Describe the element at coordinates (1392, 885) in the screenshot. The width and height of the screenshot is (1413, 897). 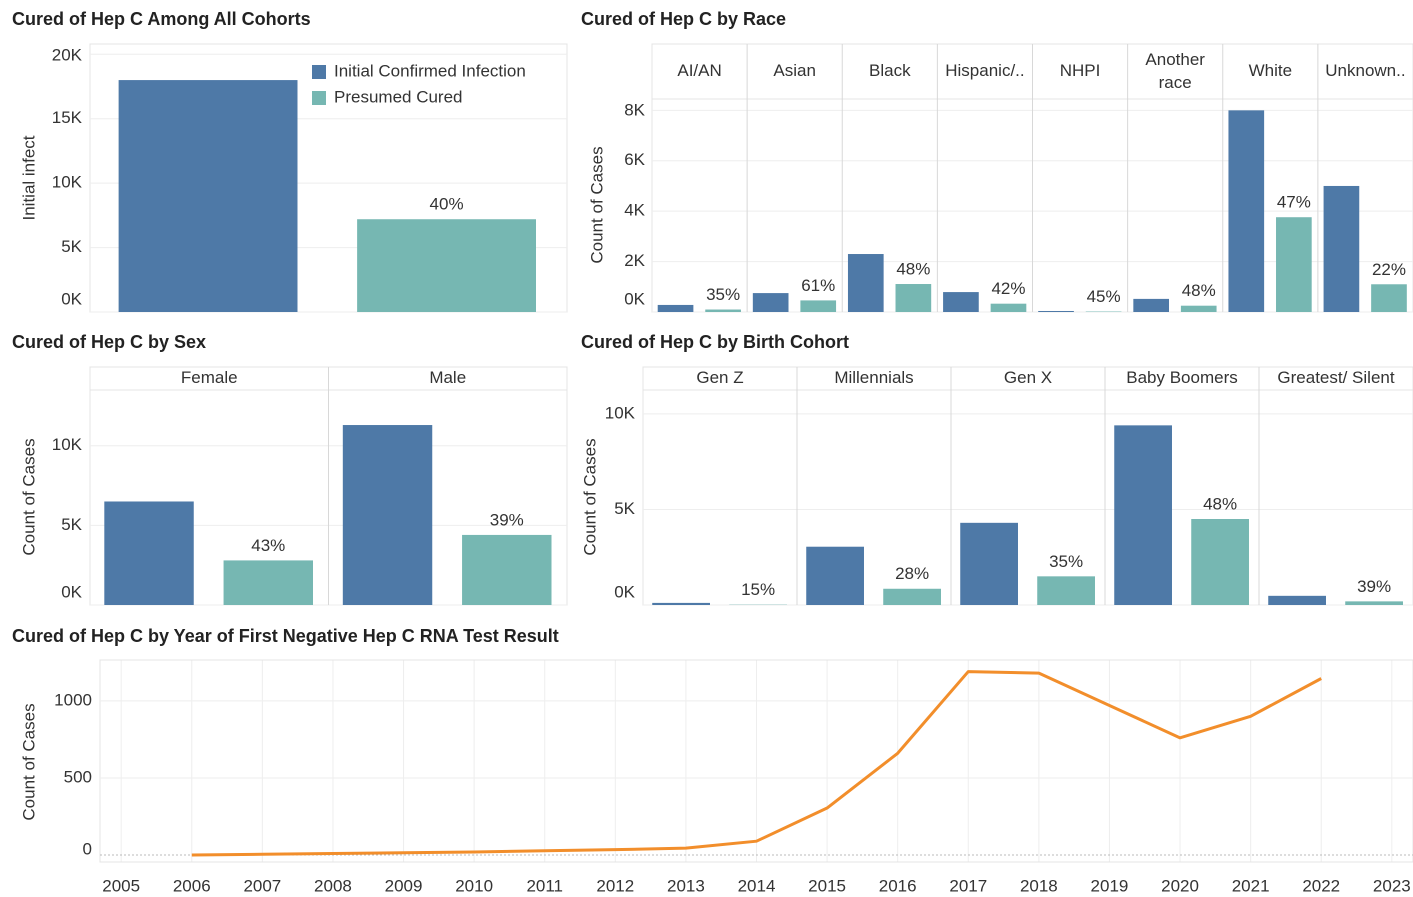
I see `x-tick-label: 2023` at that location.